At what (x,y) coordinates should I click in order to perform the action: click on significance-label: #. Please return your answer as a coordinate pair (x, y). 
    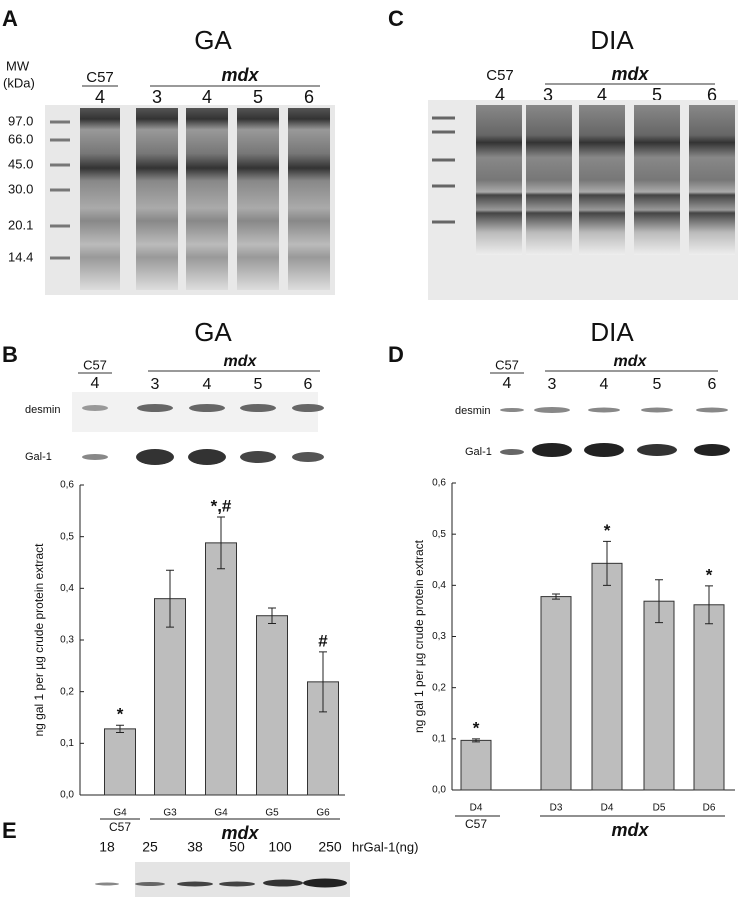
    Looking at the image, I should click on (323, 640).